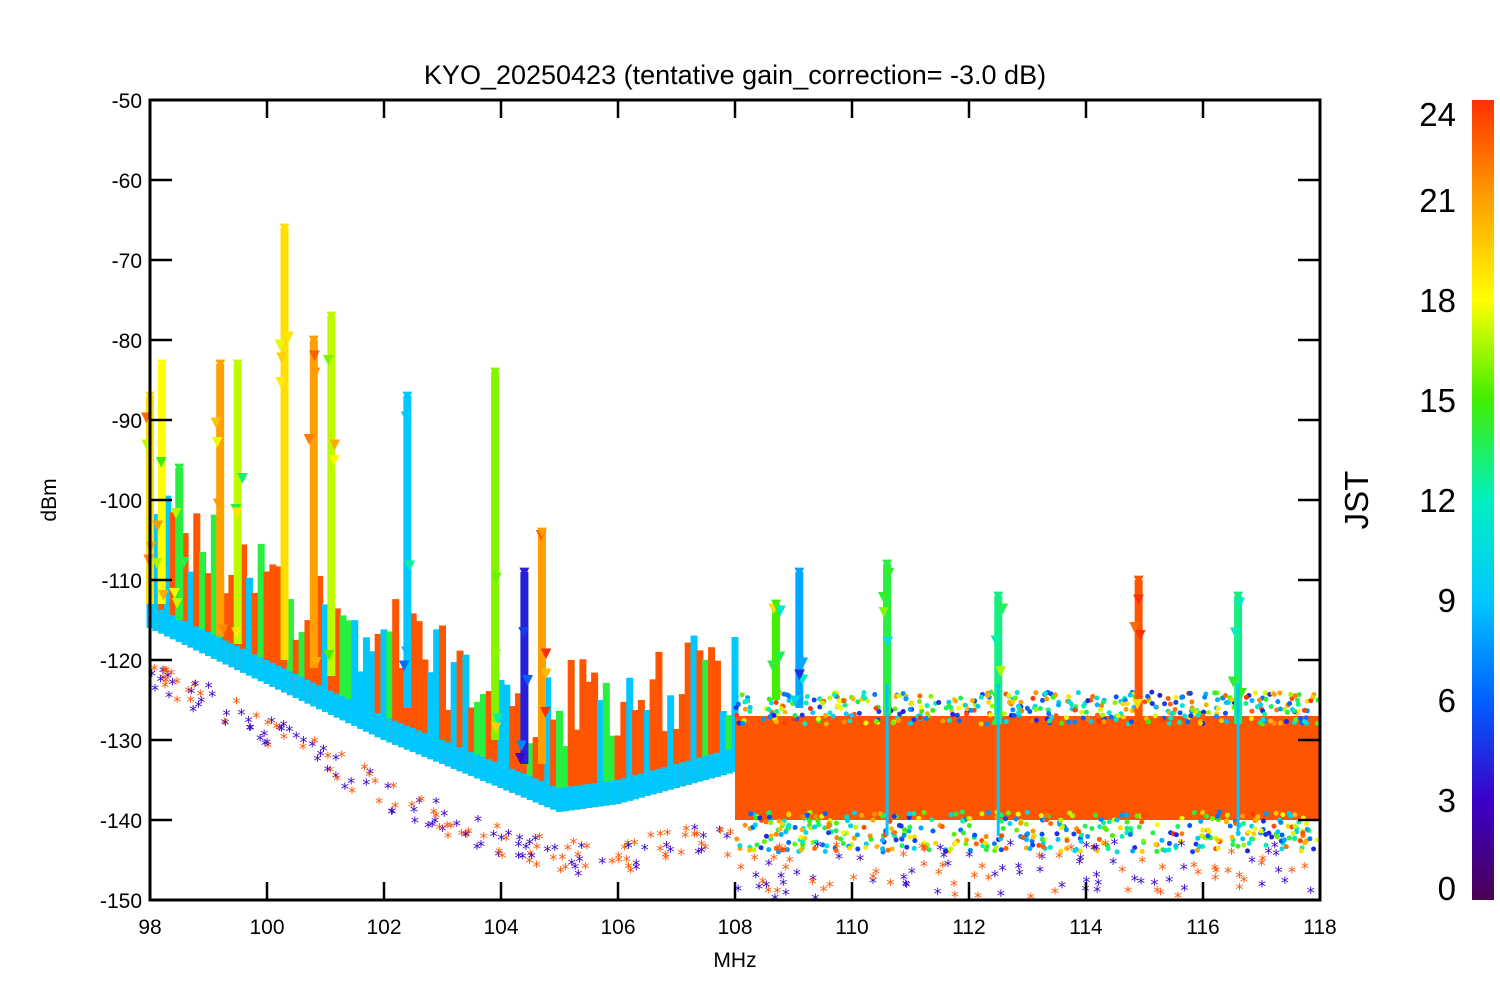 The width and height of the screenshot is (1500, 1000). What do you see at coordinates (1483, 500) in the screenshot?
I see `colorbar` at bounding box center [1483, 500].